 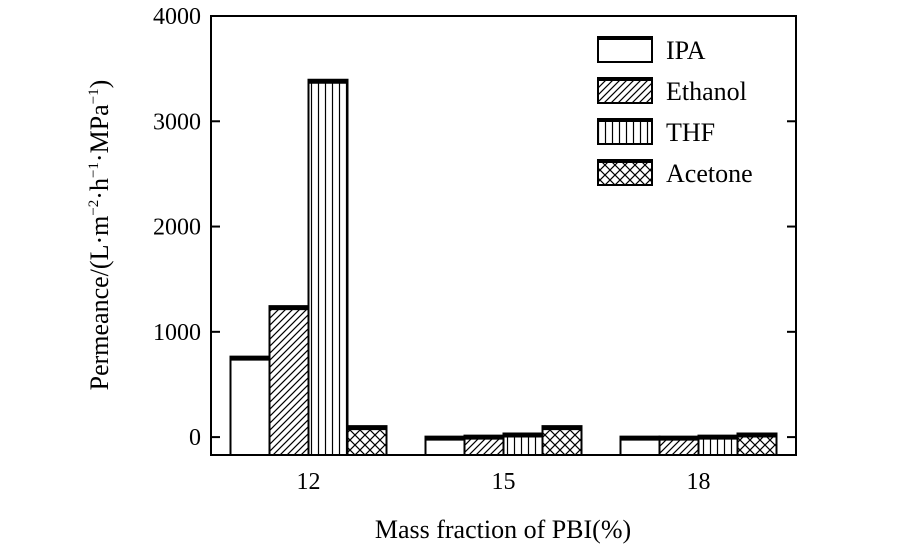 What do you see at coordinates (99, 133) in the screenshot?
I see `y-axis-title-mid2: ·MPa` at bounding box center [99, 133].